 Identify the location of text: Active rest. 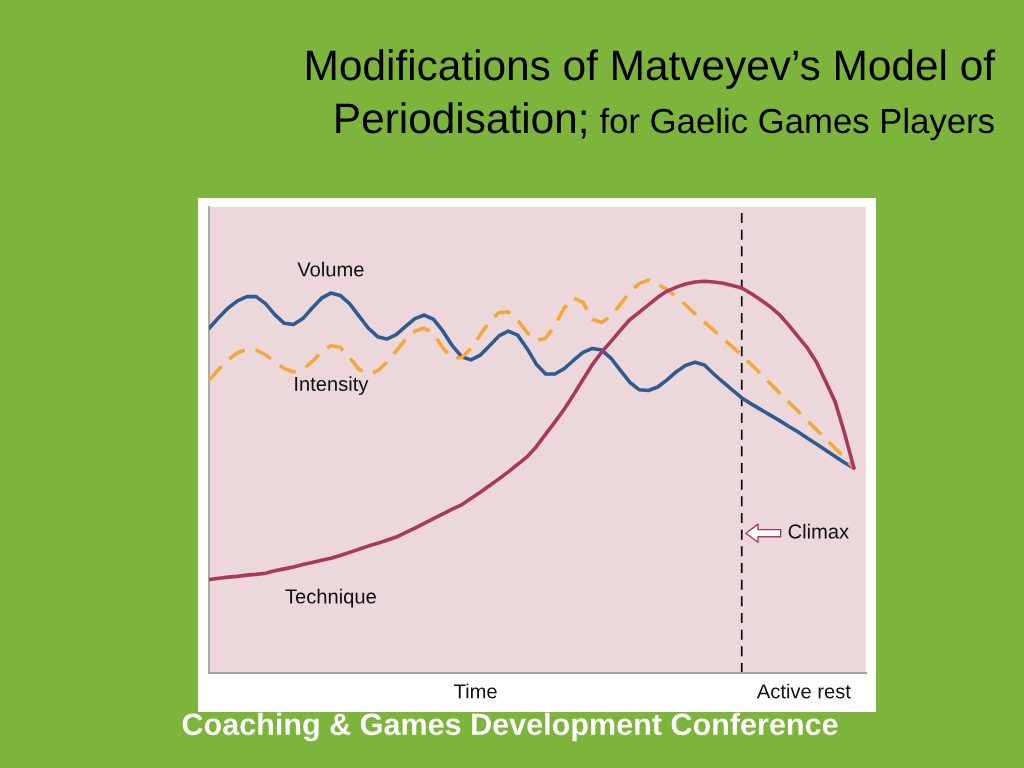
(803, 691).